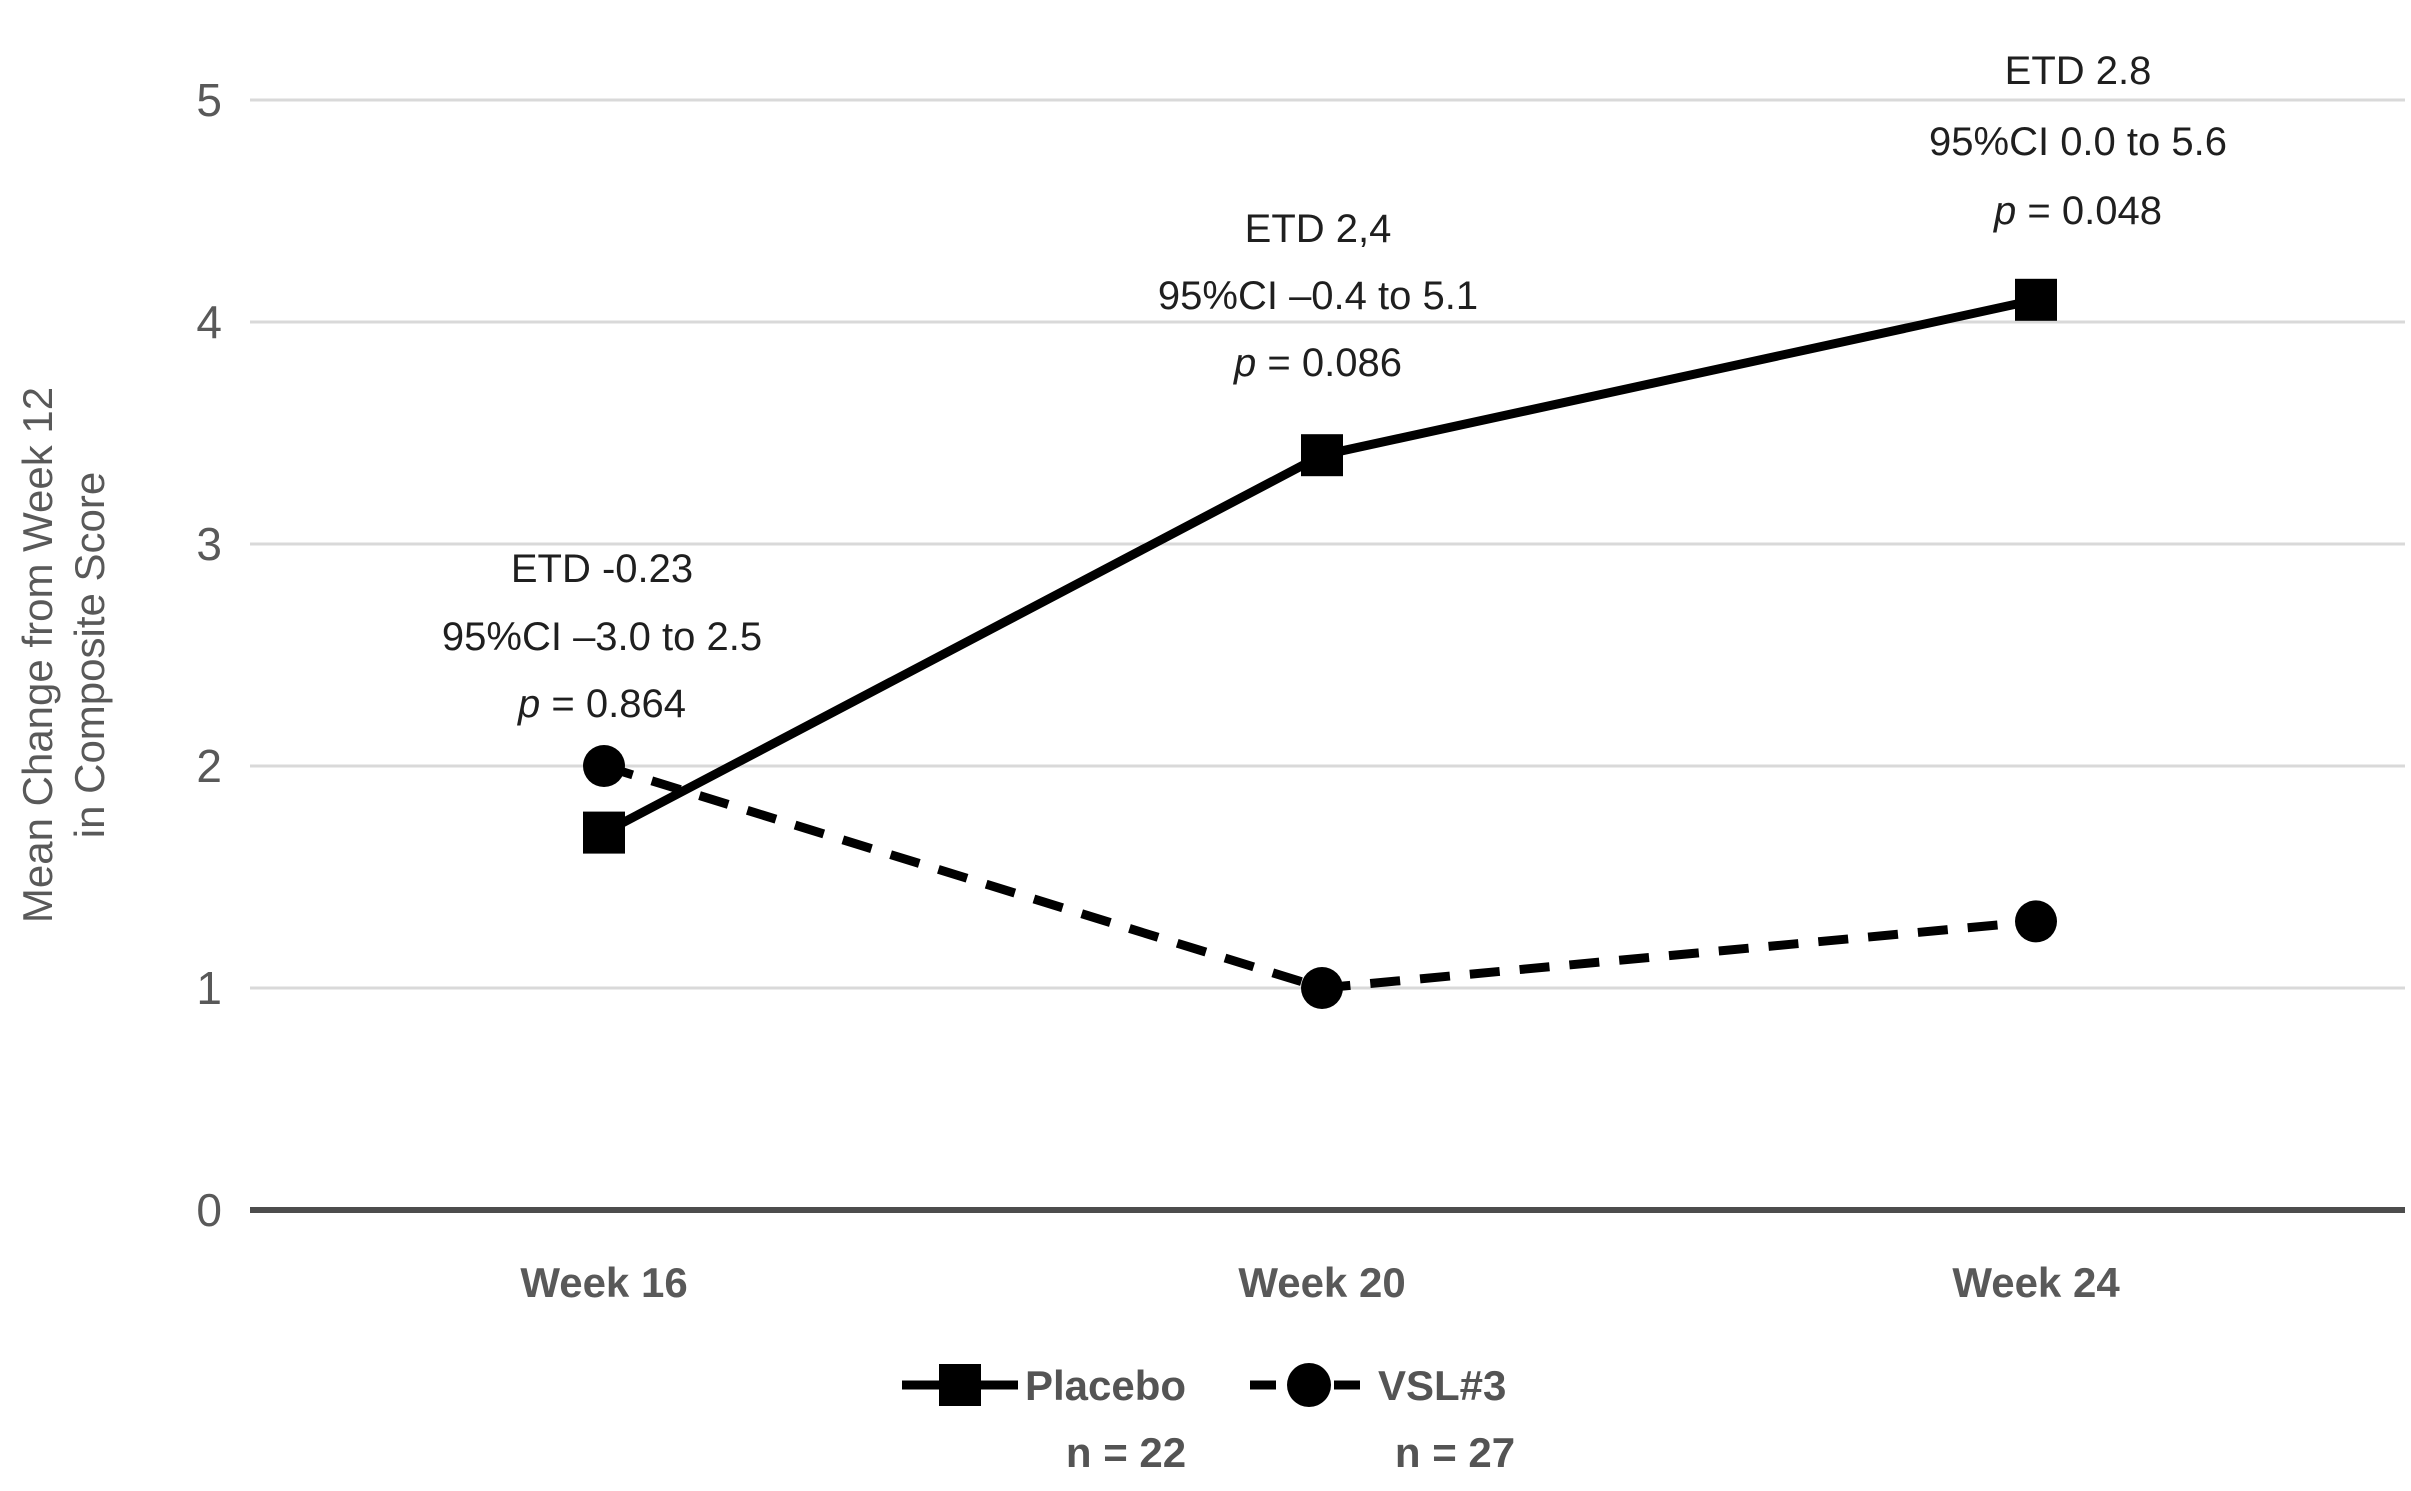  What do you see at coordinates (2036, 921) in the screenshot?
I see `vsl3-circle-marker-week24` at bounding box center [2036, 921].